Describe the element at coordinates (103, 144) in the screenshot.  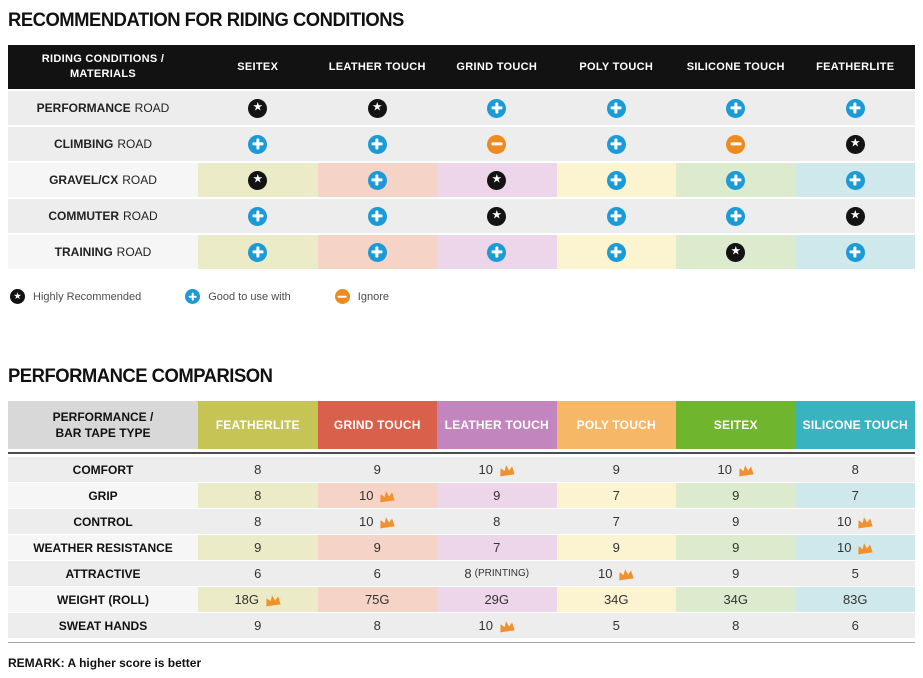
I see `row-label: CLIMBING ROAD` at that location.